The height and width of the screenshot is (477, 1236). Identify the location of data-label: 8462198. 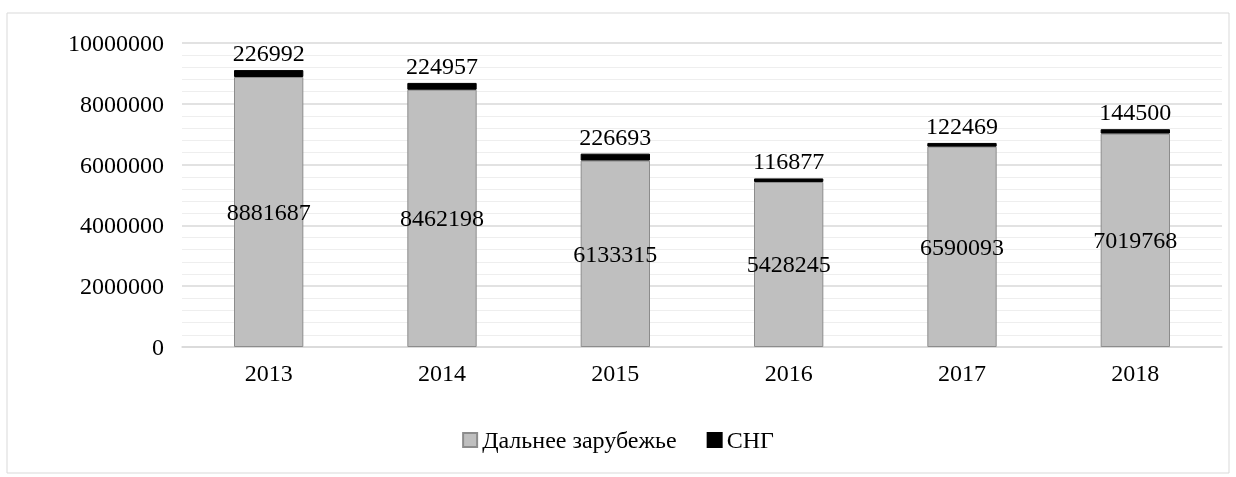
(442, 218).